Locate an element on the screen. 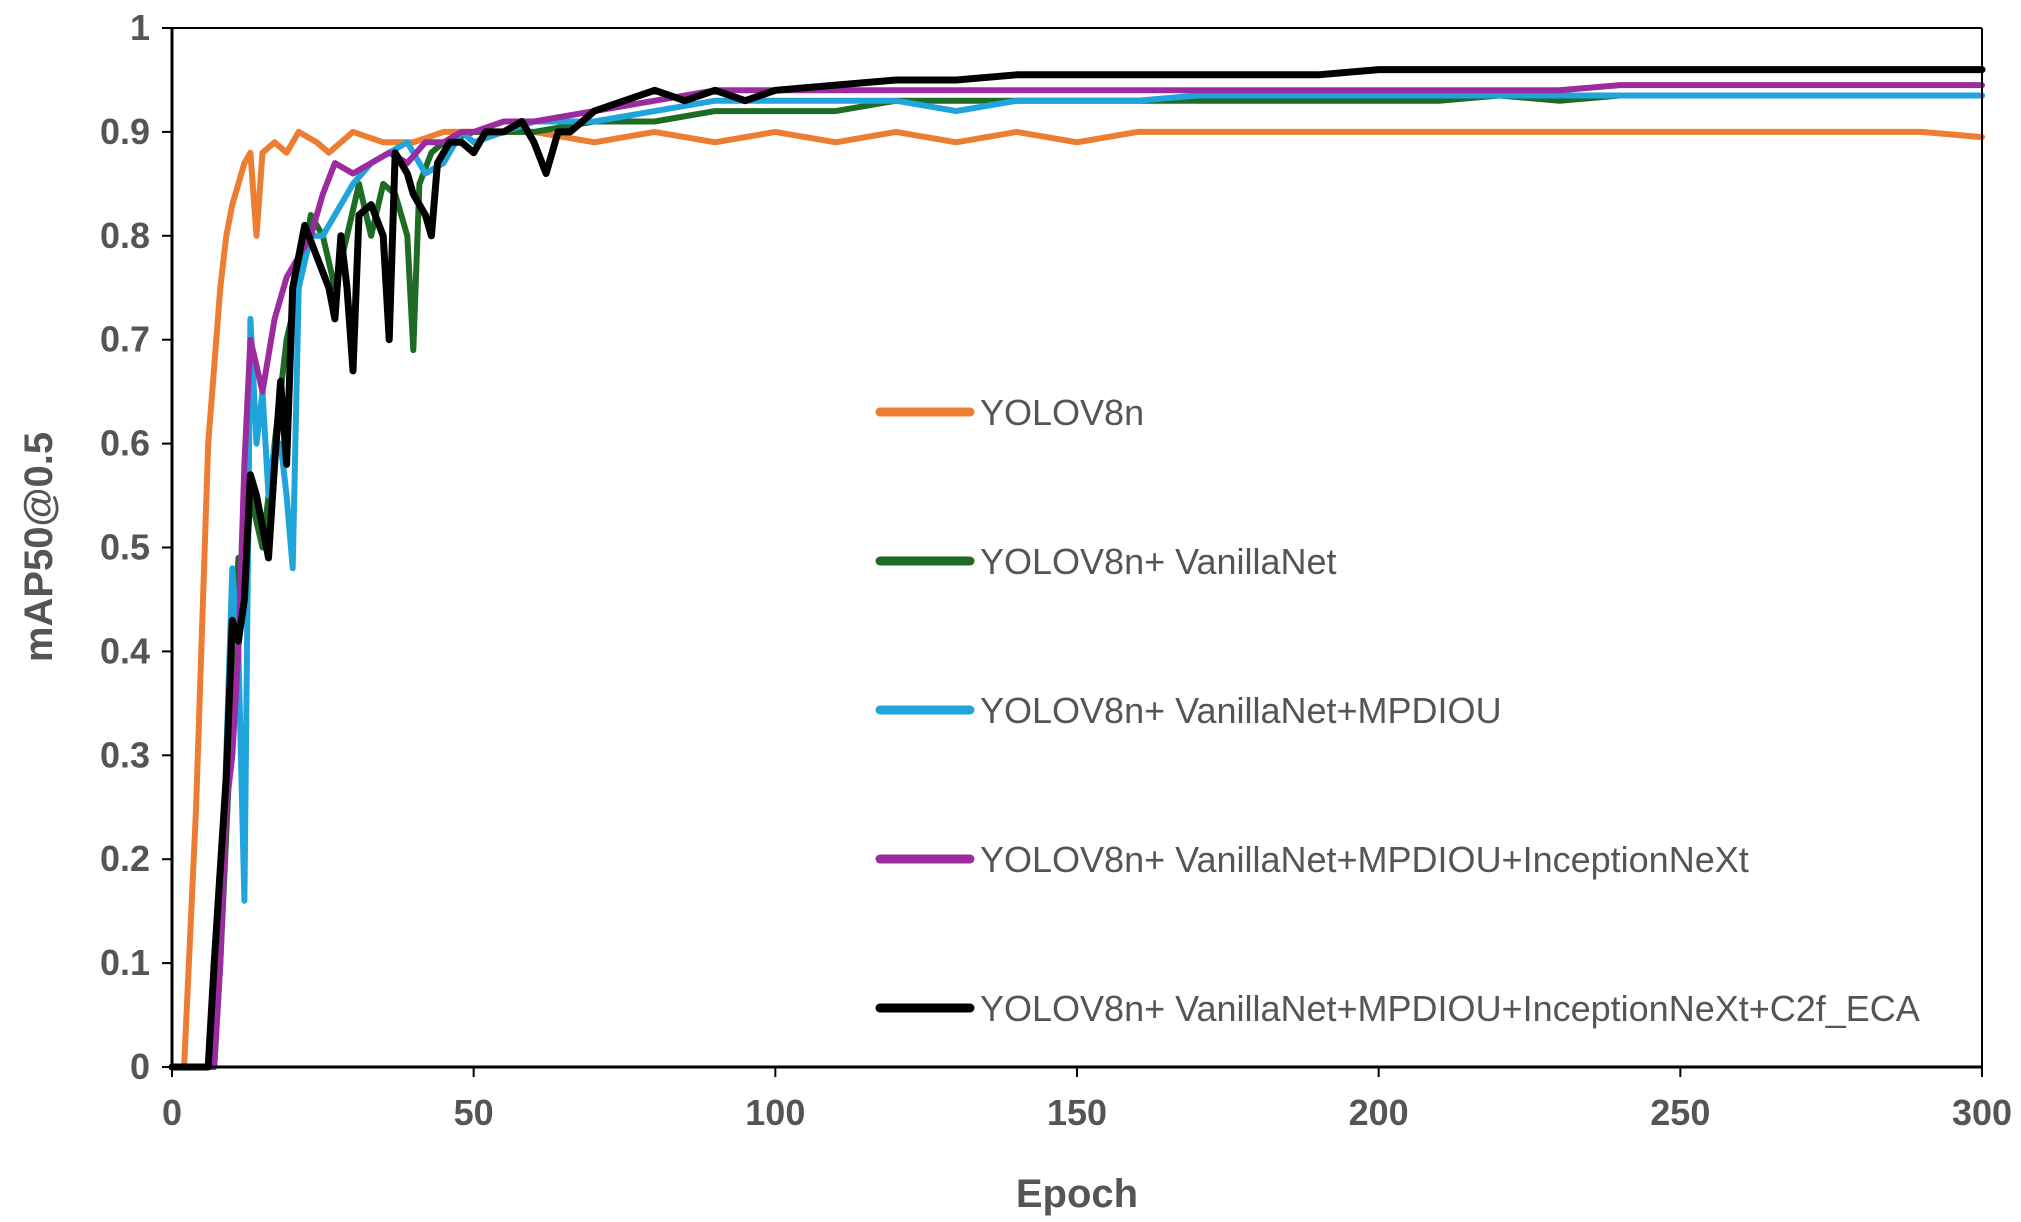 The height and width of the screenshot is (1222, 2021). x-tick-label: 250 is located at coordinates (1680, 1112).